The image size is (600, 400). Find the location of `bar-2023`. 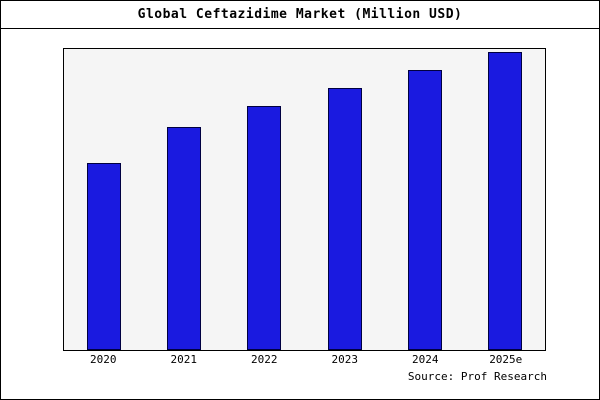

bar-2023 is located at coordinates (344, 219).